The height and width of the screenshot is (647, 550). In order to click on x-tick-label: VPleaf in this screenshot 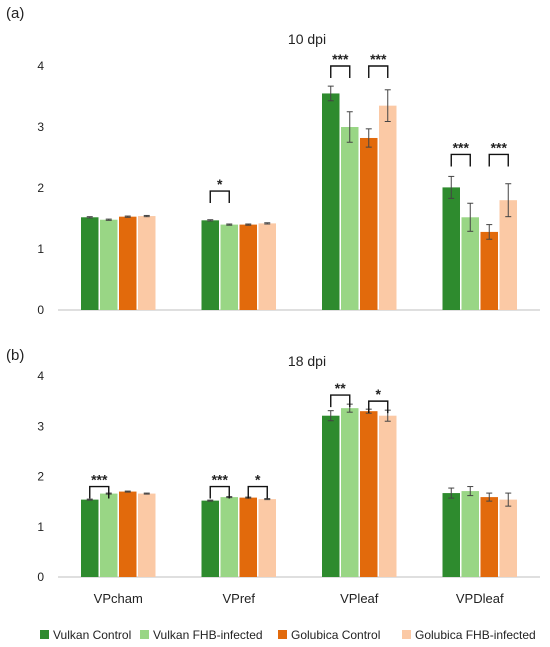, I will do `click(359, 598)`.